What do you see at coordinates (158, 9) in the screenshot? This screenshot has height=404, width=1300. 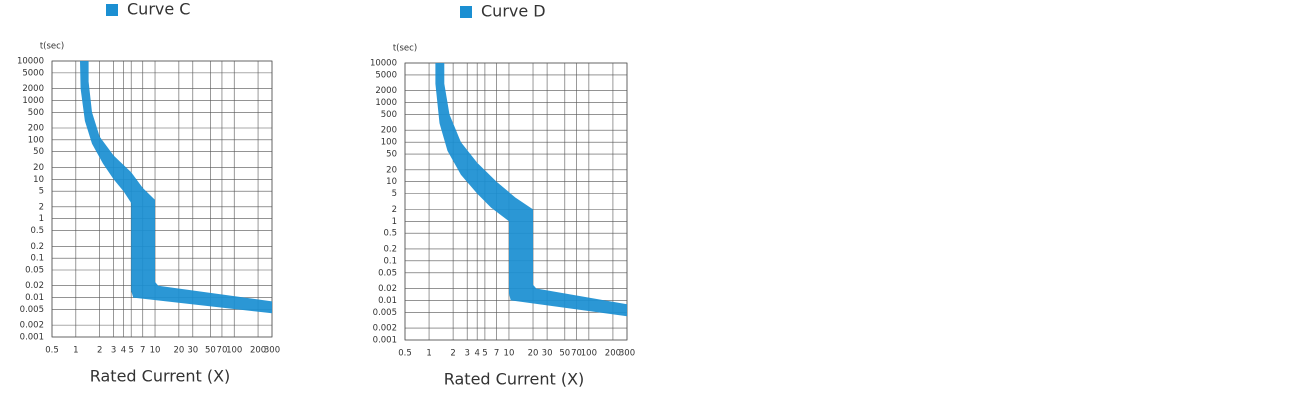 I see `chart-title: Curve C` at bounding box center [158, 9].